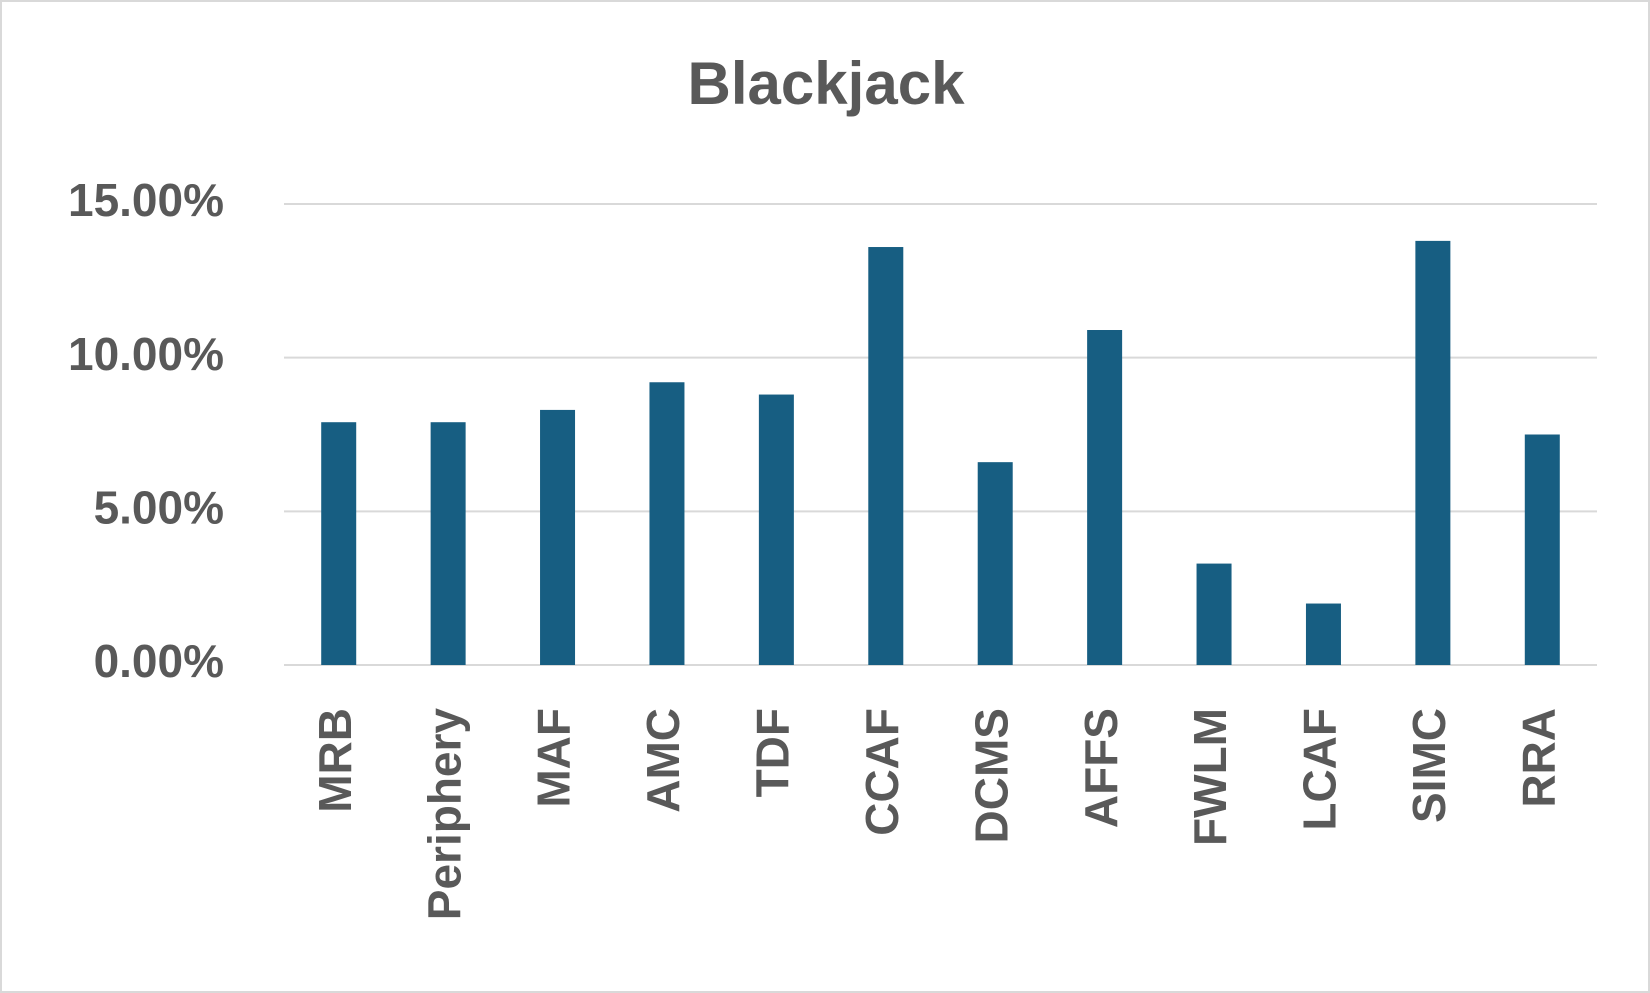 The width and height of the screenshot is (1650, 993). Describe the element at coordinates (159, 661) in the screenshot. I see `y-tick-label: 0.00%` at that location.